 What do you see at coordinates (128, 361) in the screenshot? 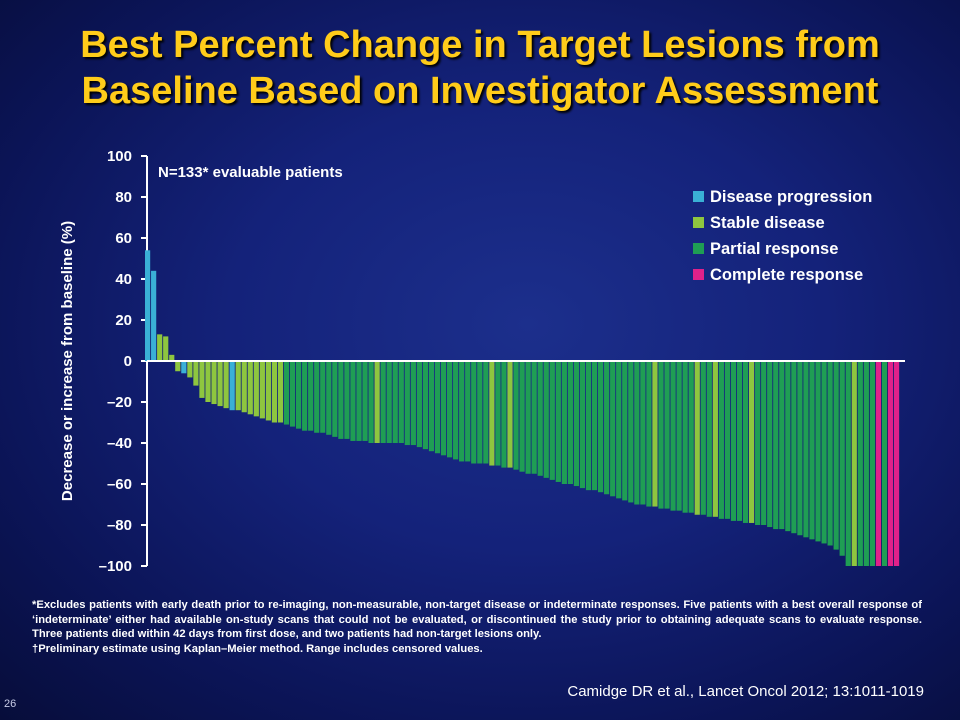
I see `y-tick-label: 0` at bounding box center [128, 361].